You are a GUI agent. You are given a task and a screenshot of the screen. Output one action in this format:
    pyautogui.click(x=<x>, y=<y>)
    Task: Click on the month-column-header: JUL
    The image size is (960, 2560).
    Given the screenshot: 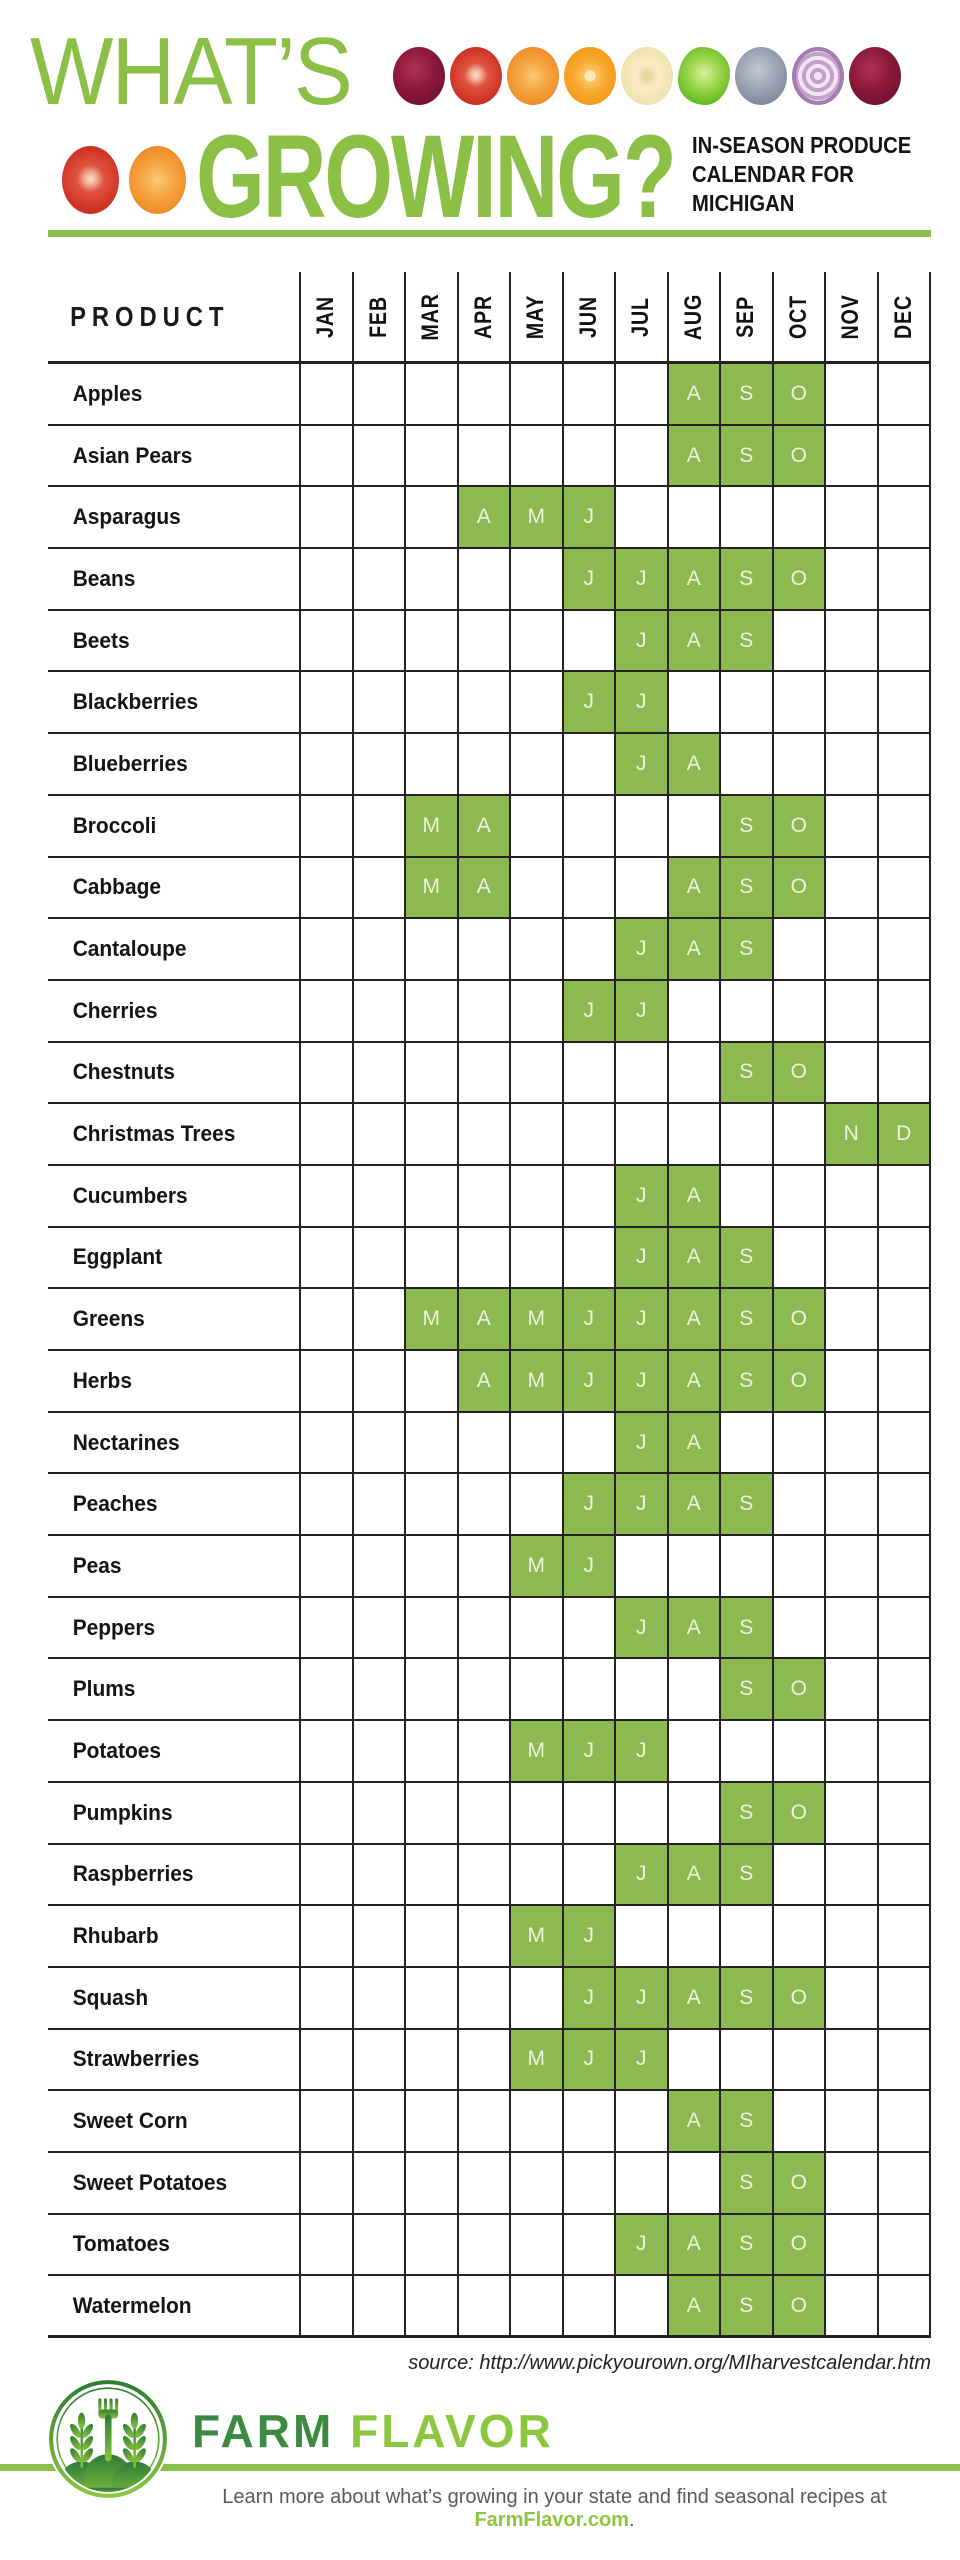 What is the action you would take?
    pyautogui.click(x=640, y=316)
    